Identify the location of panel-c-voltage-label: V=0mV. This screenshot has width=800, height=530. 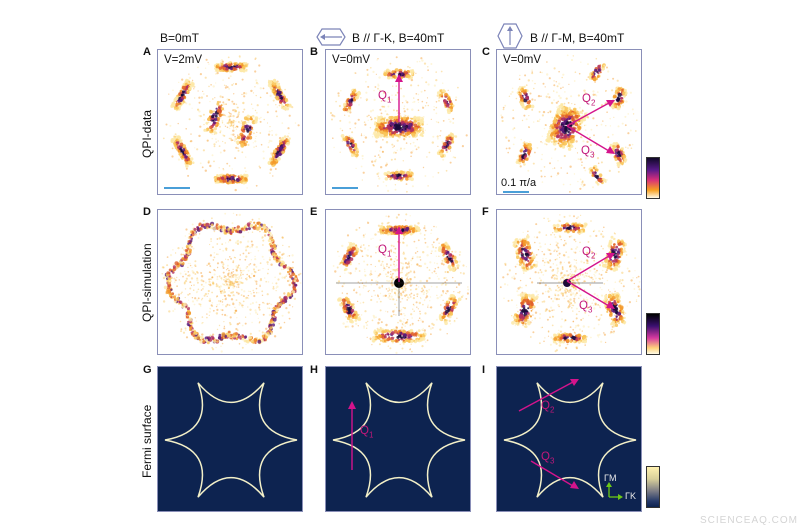
(522, 60).